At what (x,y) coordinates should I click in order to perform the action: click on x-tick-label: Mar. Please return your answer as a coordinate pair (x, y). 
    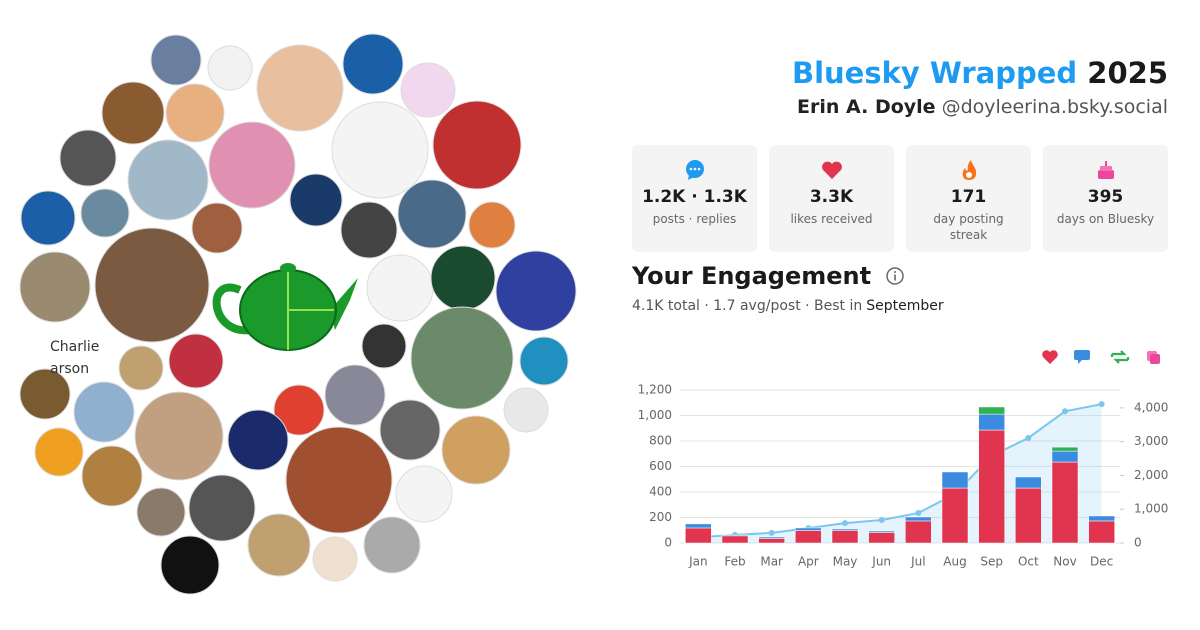
    Looking at the image, I should click on (771, 562).